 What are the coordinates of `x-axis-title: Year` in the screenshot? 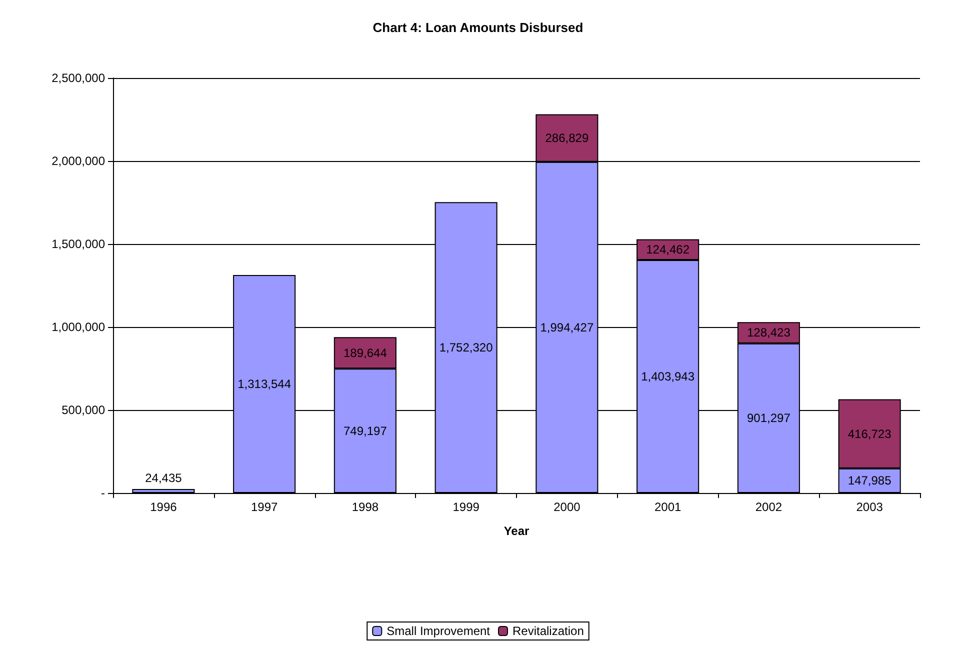 It's located at (517, 531).